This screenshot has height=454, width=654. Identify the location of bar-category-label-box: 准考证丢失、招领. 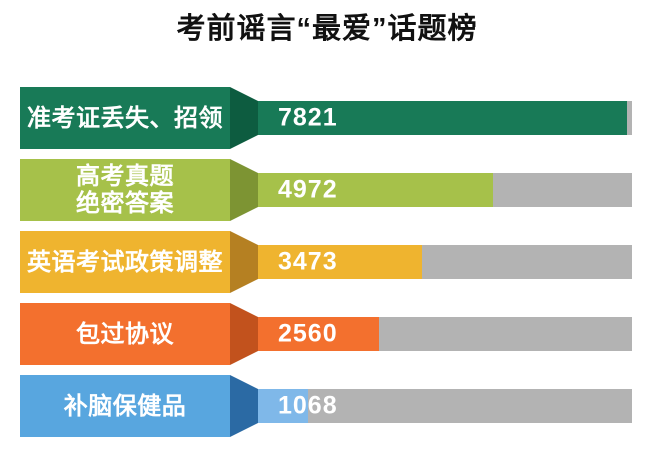
(125, 118).